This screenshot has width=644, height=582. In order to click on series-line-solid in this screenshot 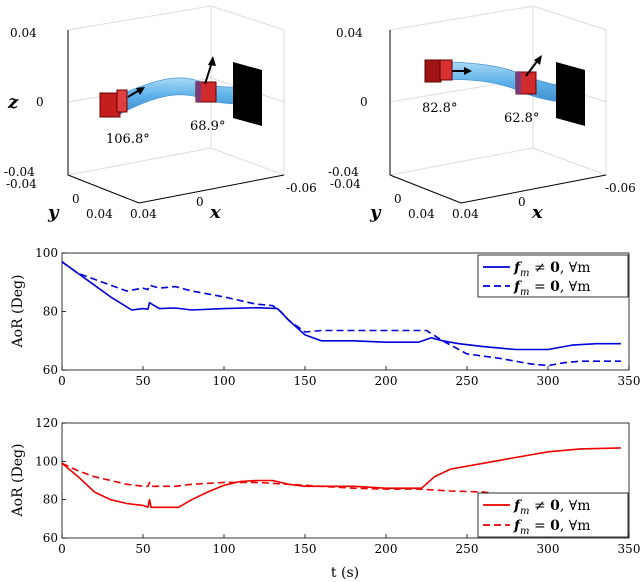, I will do `click(341, 478)`.